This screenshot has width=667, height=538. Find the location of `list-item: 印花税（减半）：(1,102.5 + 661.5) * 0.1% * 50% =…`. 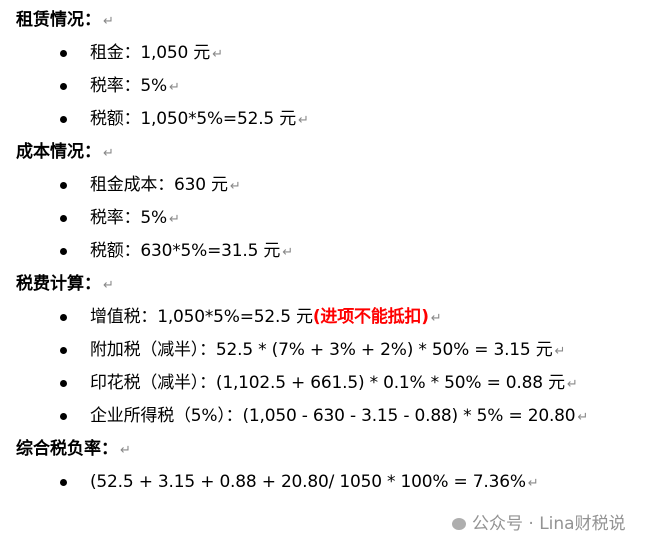

list-item: 印花税（减半）：(1,102.5 + 661.5) * 0.1% * 50% =… is located at coordinates (302, 383).